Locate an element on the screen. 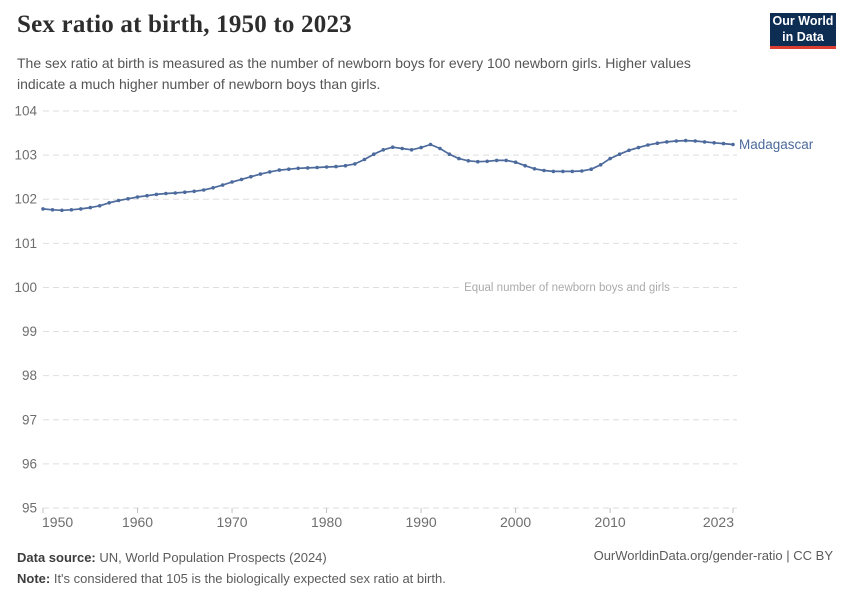 This screenshot has height=600, width=850. data-point-1994 is located at coordinates (459, 158).